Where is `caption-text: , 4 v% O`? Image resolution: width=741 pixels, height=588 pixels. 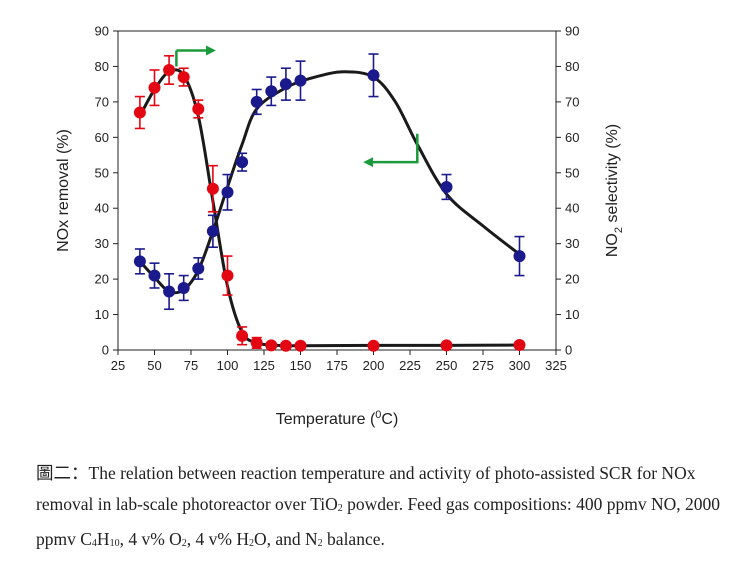
caption-text: , 4 v% O is located at coordinates (150, 539).